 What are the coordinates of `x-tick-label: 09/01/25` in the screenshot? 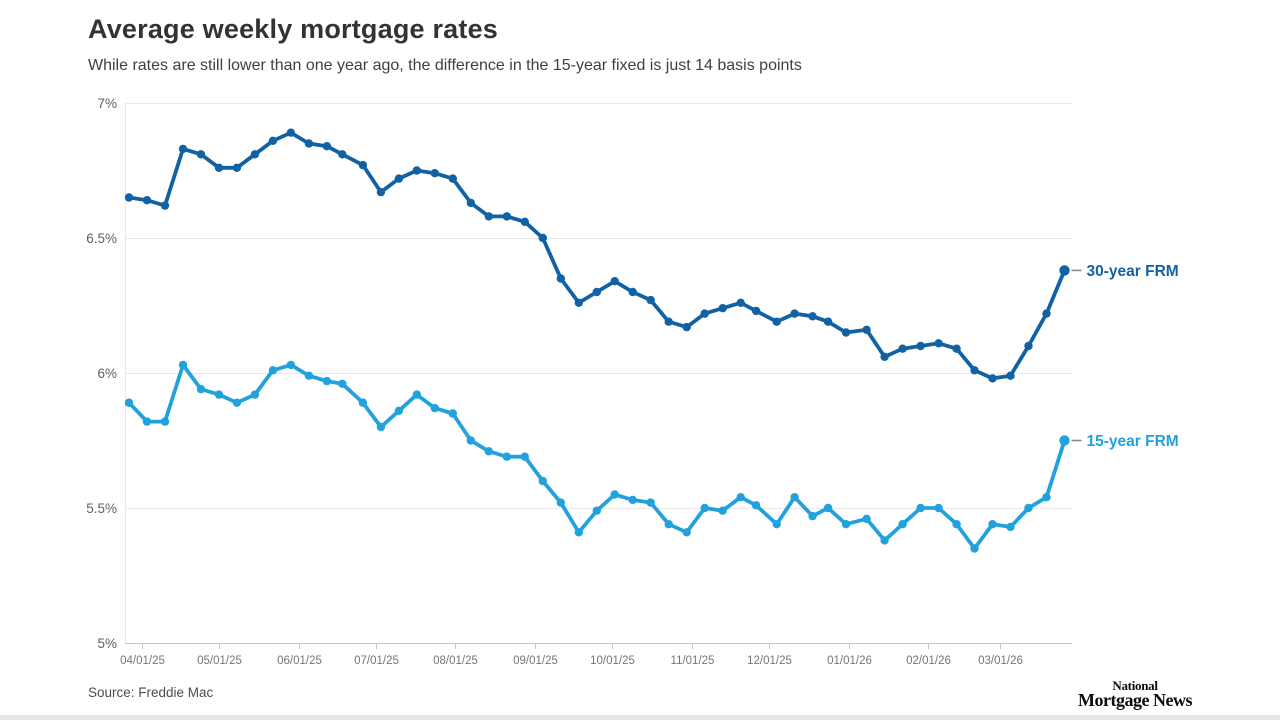 It's located at (535, 661).